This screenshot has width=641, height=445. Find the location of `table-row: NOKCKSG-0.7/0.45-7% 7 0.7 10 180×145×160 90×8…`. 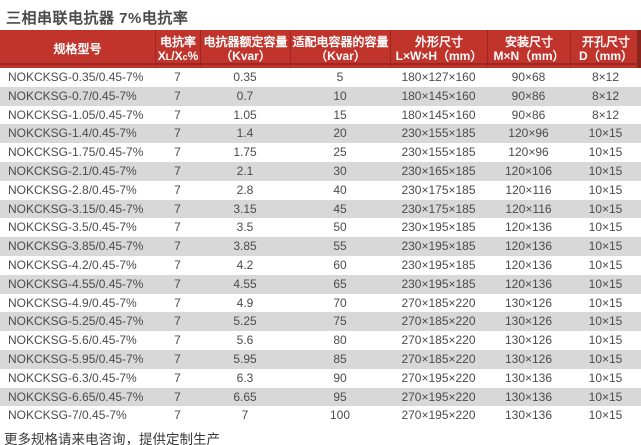

table-row: NOKCKSG-0.7/0.45-7% 7 0.7 10 180×145×160 90×8… is located at coordinates (320, 96).